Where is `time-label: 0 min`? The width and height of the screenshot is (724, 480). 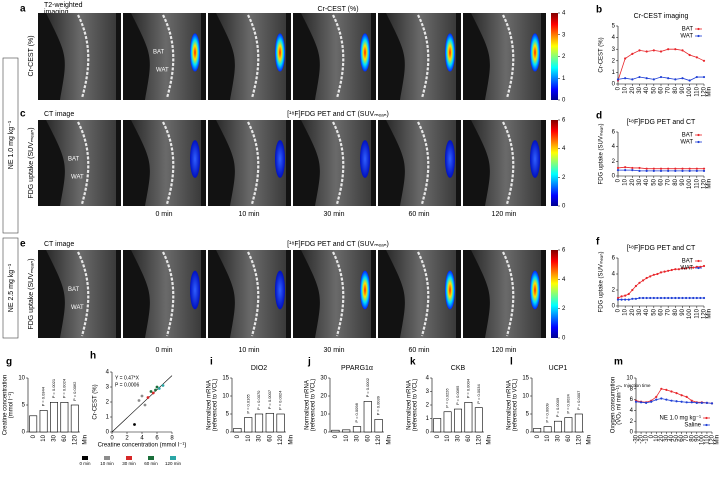
time-label: 0 min is located at coordinates (163, 350).